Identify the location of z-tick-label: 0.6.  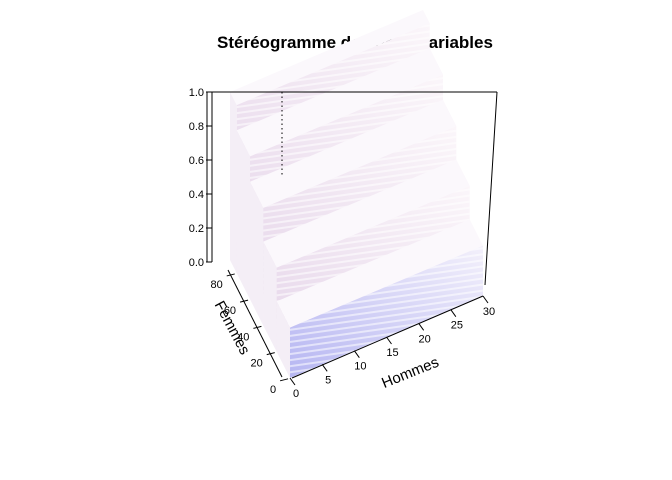
(196, 161).